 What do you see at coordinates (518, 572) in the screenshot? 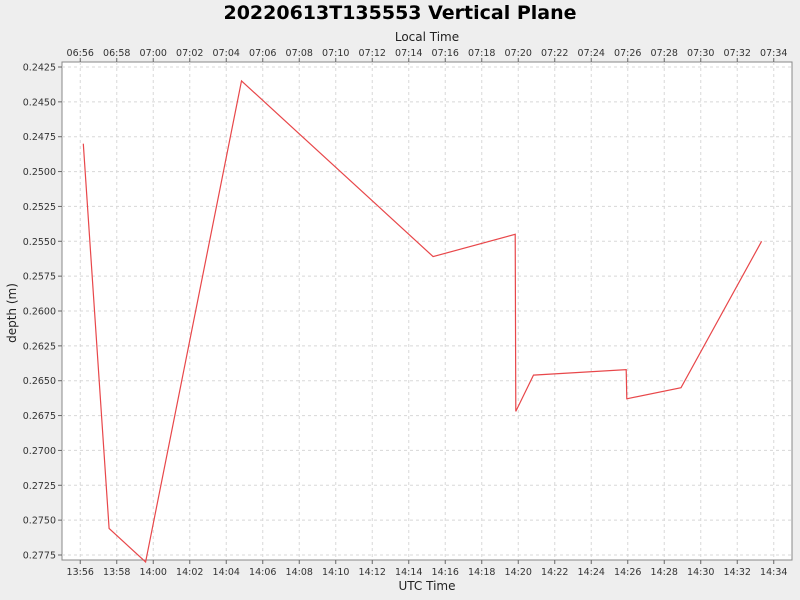
I see `utc-tick-label: 14:20` at bounding box center [518, 572].